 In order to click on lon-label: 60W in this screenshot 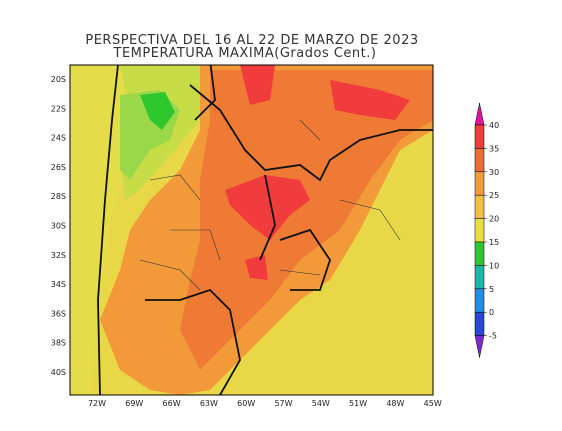, I will do `click(246, 403)`.